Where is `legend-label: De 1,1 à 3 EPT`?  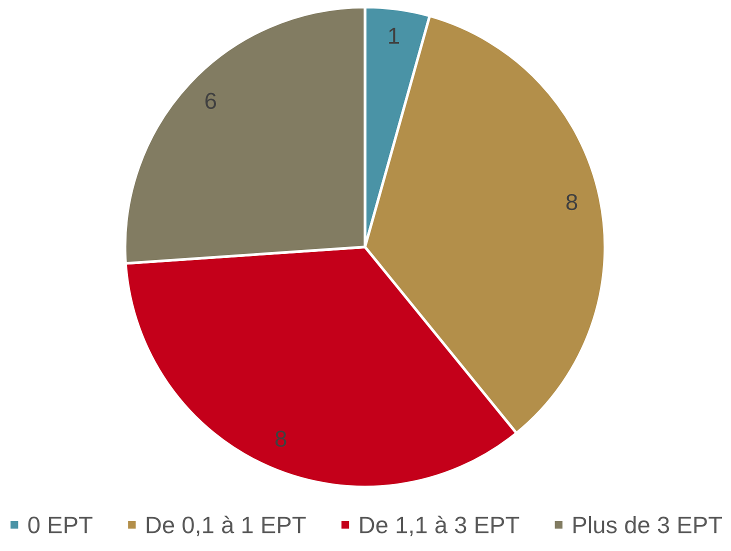
legend-label: De 1,1 à 3 EPT is located at coordinates (440, 526).